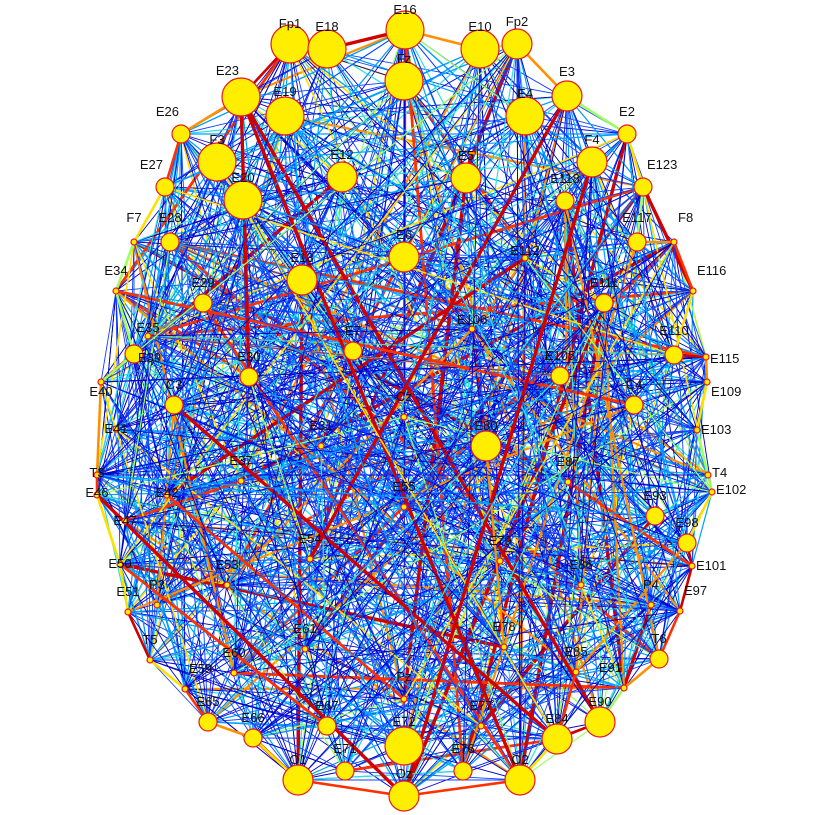  I want to click on electrode-node-e28, so click(170, 242).